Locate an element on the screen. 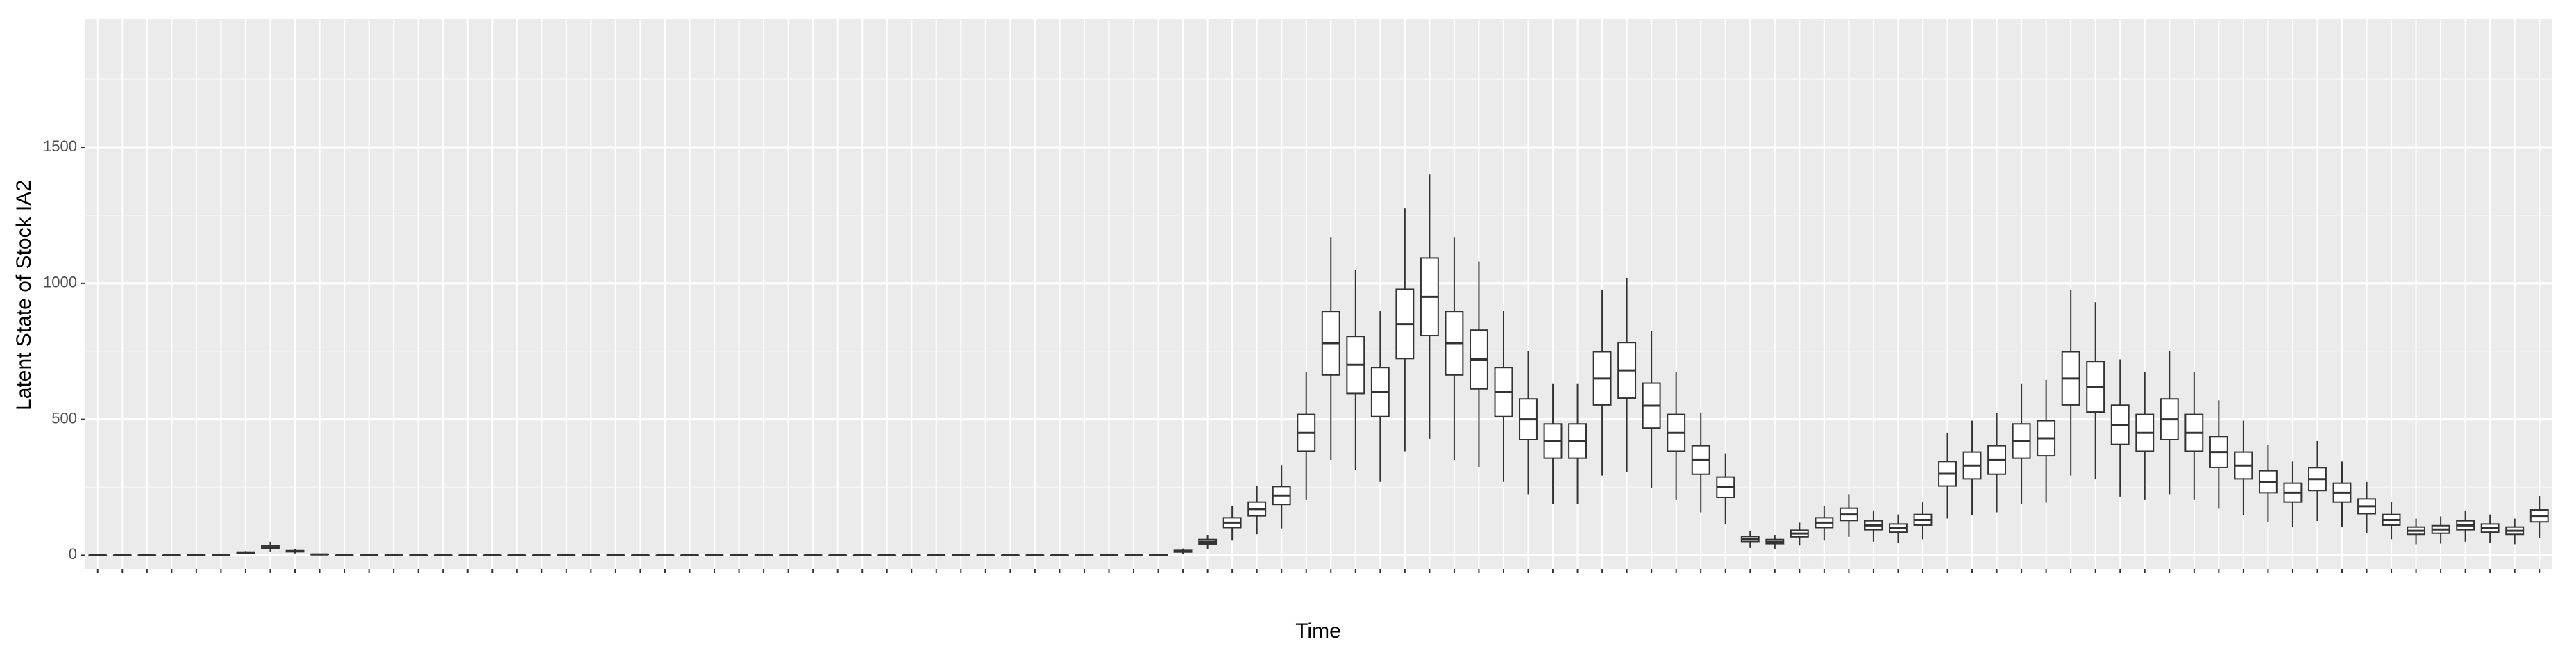 The image size is (2576, 662). y-tick-label: 1500 is located at coordinates (60, 146).